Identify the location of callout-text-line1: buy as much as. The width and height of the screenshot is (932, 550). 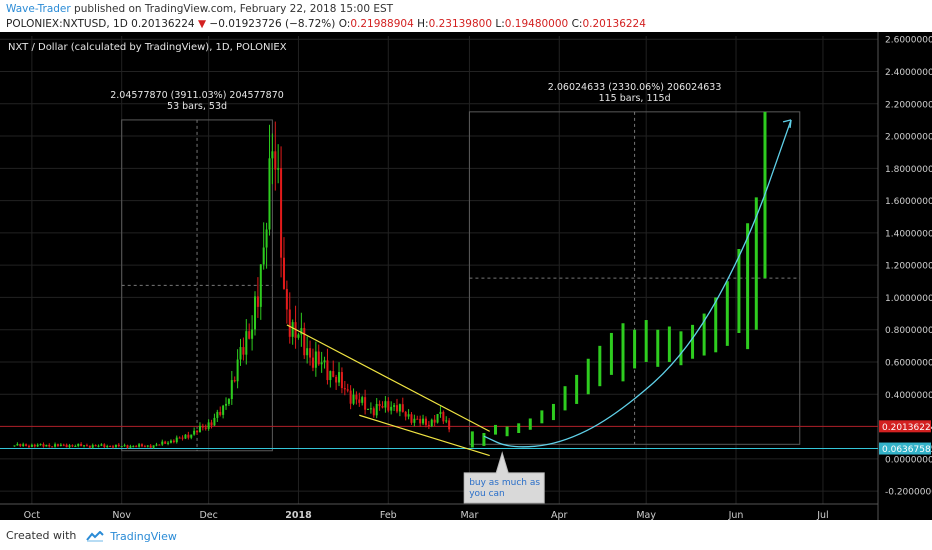
(504, 483).